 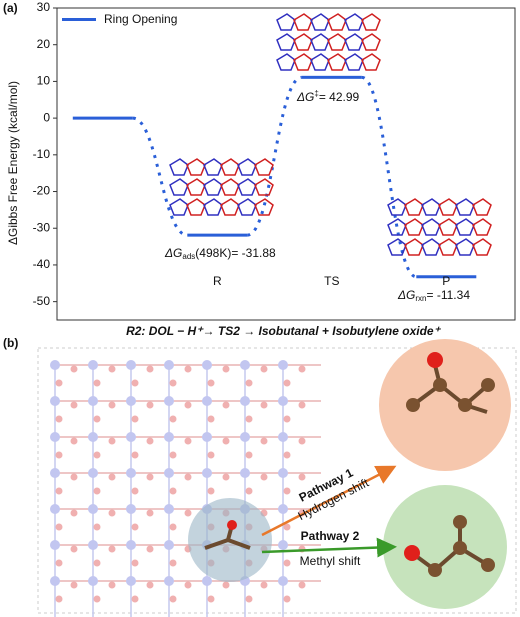 What do you see at coordinates (44, 81) in the screenshot?
I see `y-tick-label: 10` at bounding box center [44, 81].